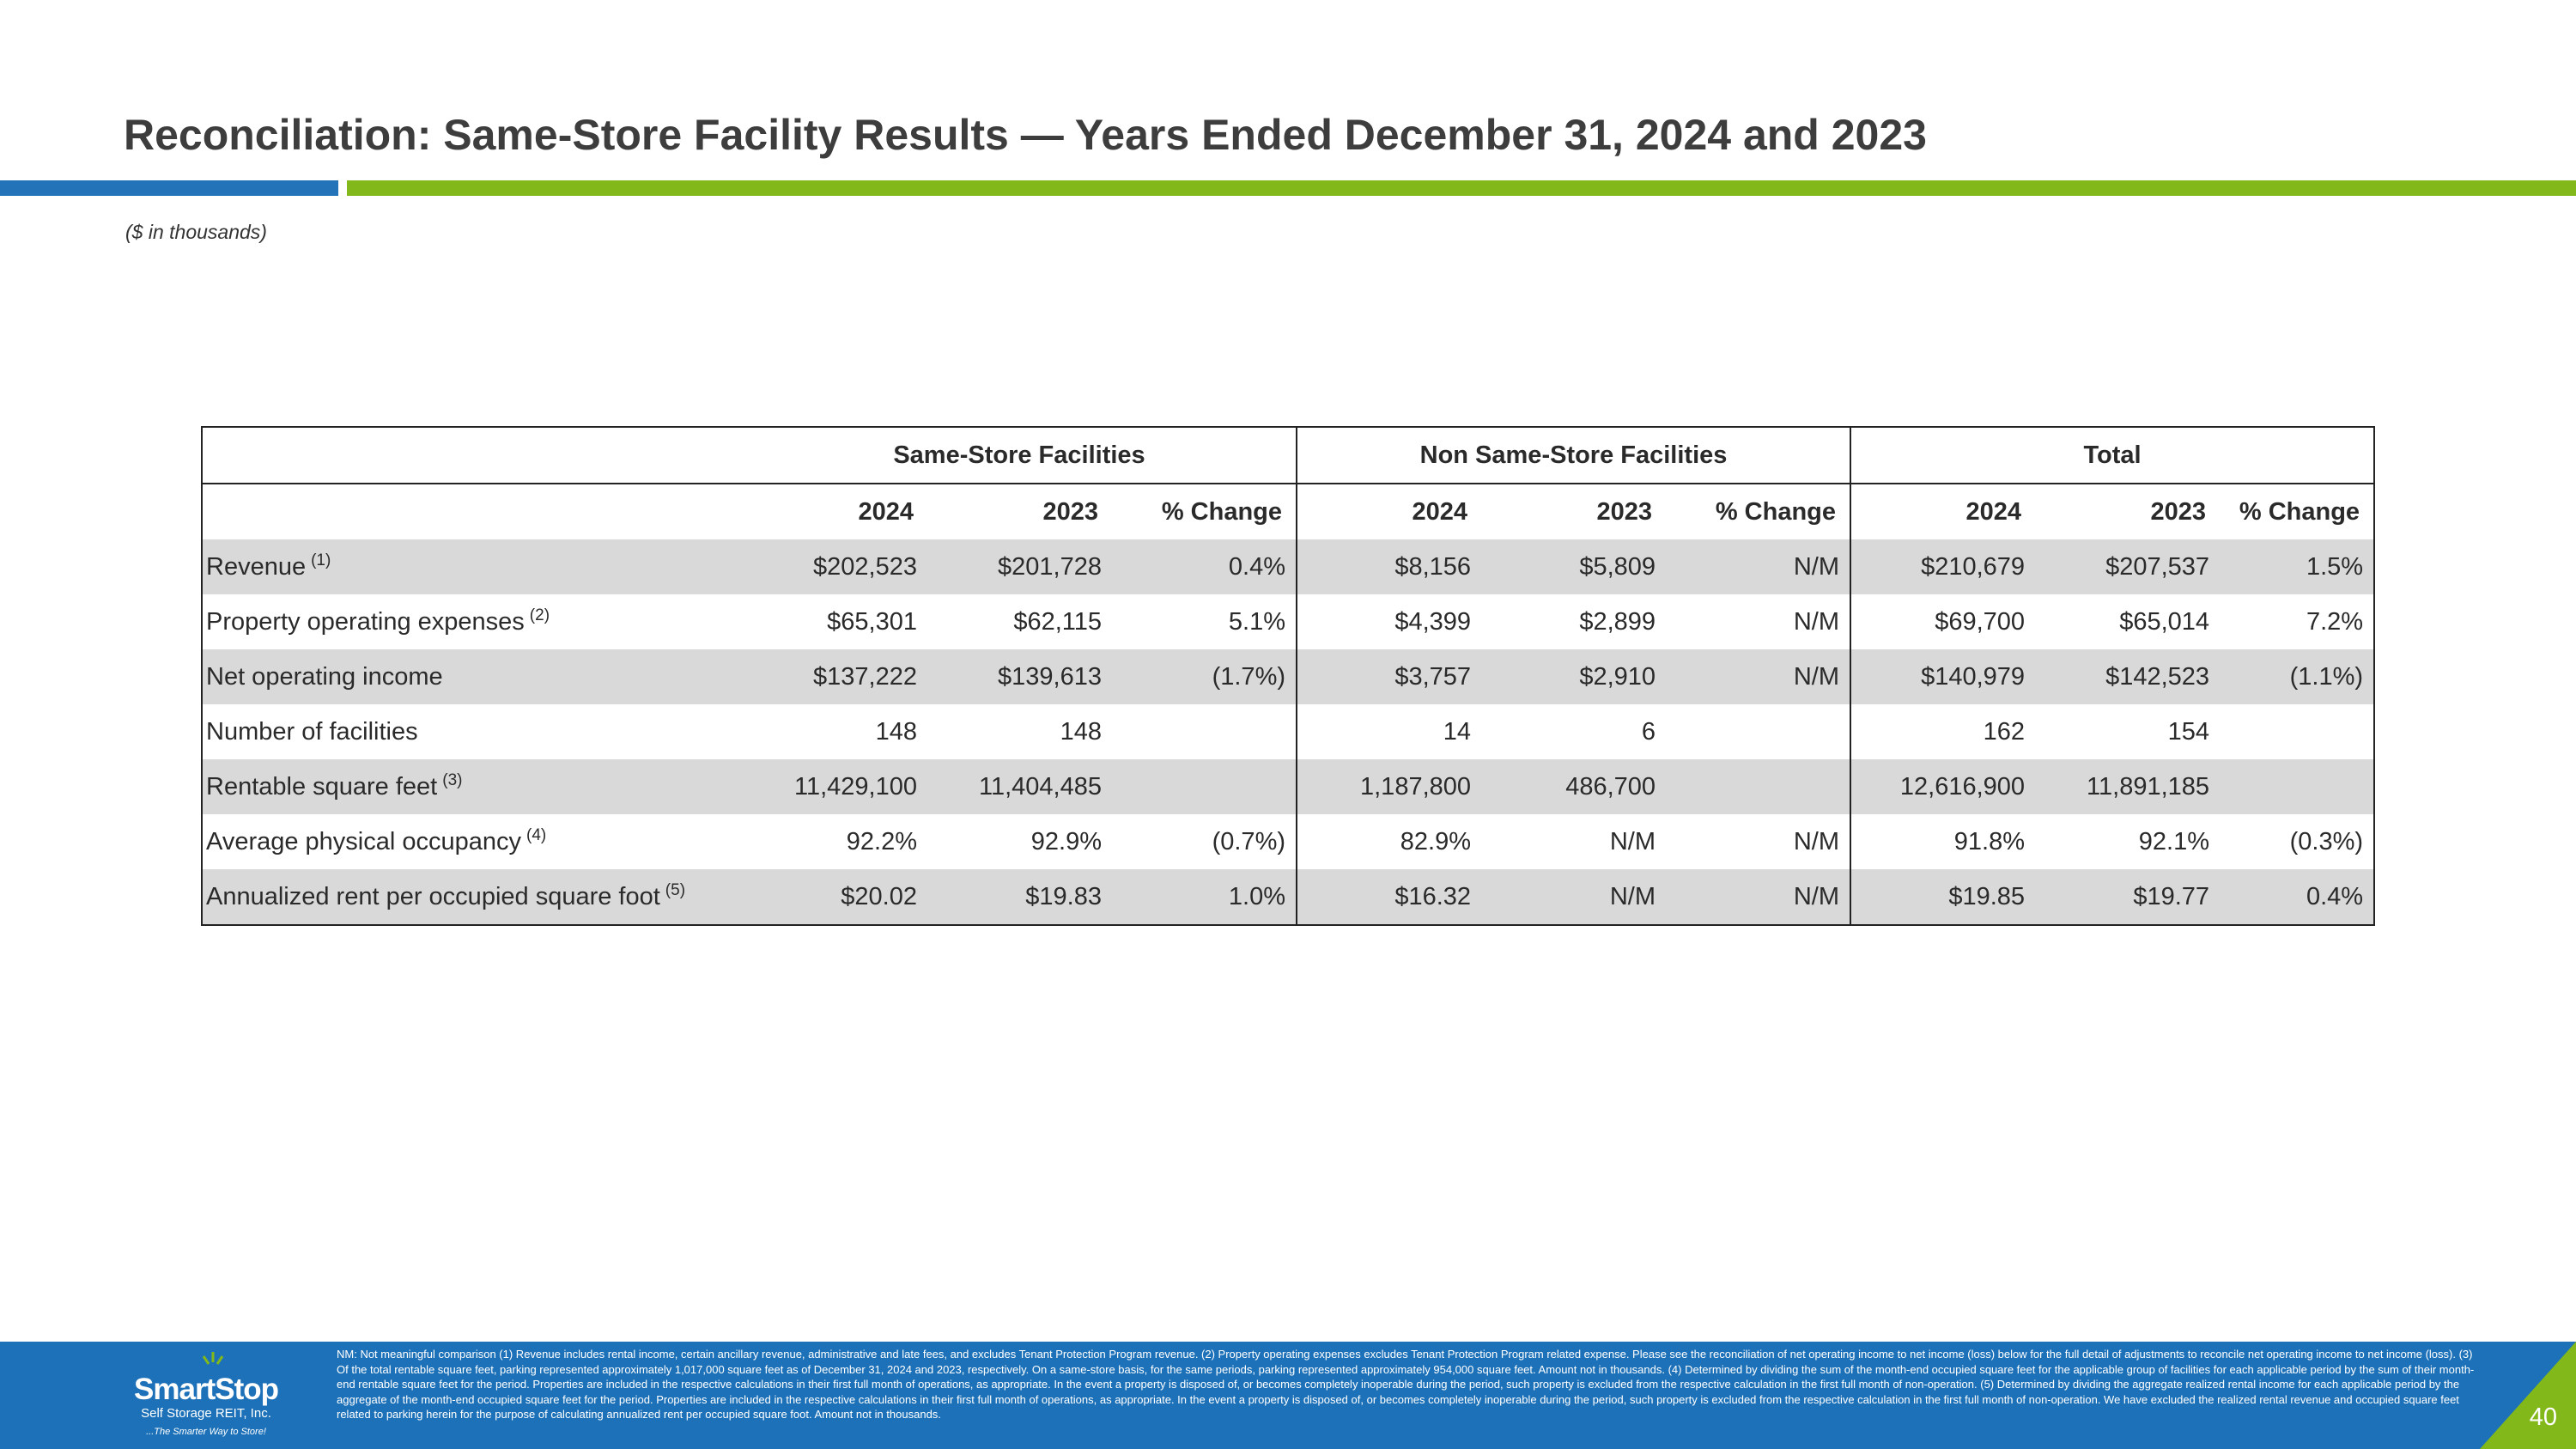  I want to click on table-cell: $137,222, so click(835, 676).